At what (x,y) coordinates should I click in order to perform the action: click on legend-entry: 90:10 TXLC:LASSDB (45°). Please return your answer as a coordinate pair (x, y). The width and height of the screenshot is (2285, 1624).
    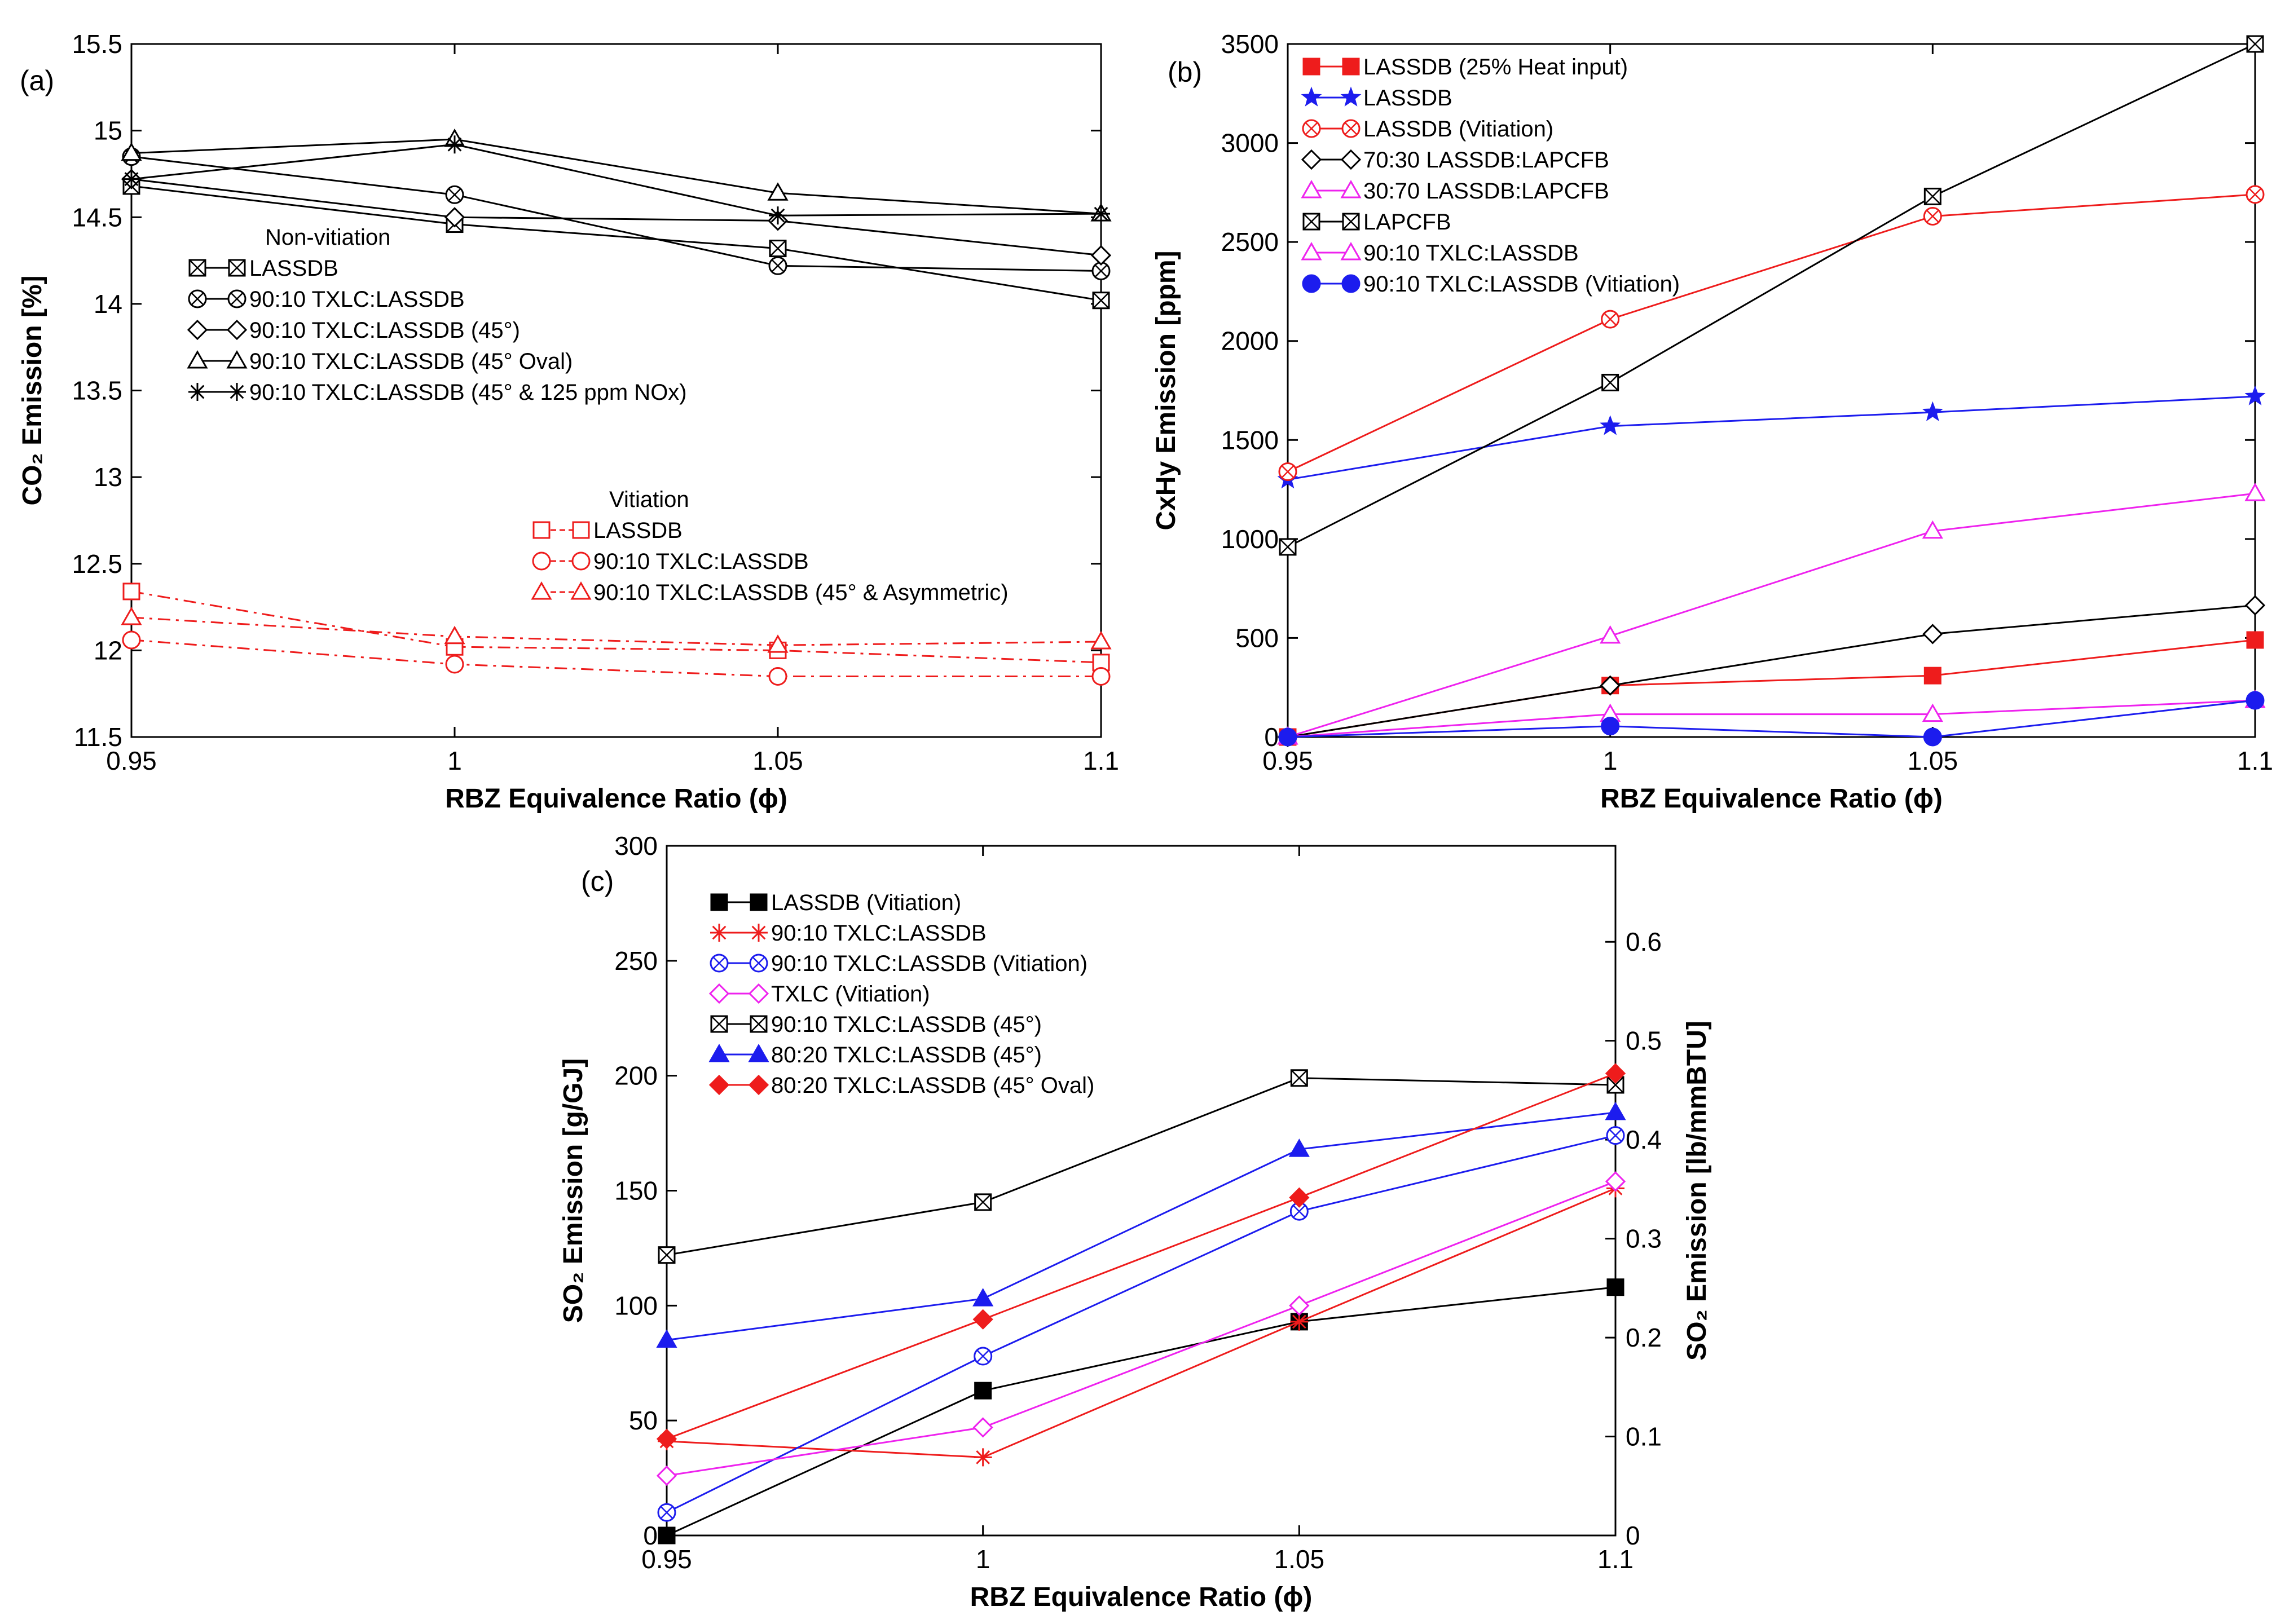
    Looking at the image, I should click on (906, 1024).